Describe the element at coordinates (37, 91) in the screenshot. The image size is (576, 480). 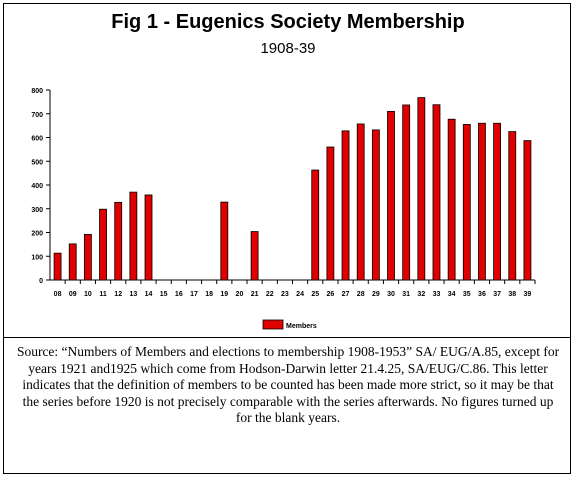
I see `y-tick-label: 800` at that location.